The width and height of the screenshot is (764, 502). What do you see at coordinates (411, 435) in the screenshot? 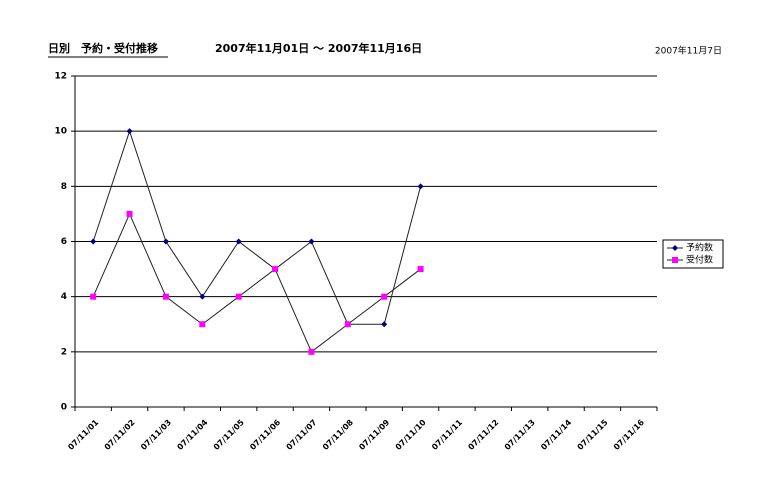
I see `x-tick-label: 07/11/10` at bounding box center [411, 435].